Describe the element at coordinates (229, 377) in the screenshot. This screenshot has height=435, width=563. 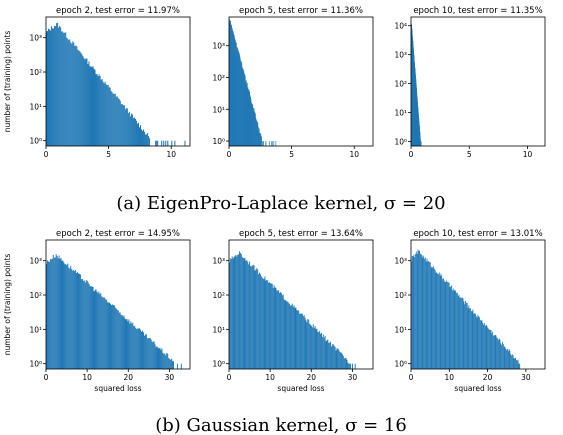
I see `x-tick-label: 0` at that location.